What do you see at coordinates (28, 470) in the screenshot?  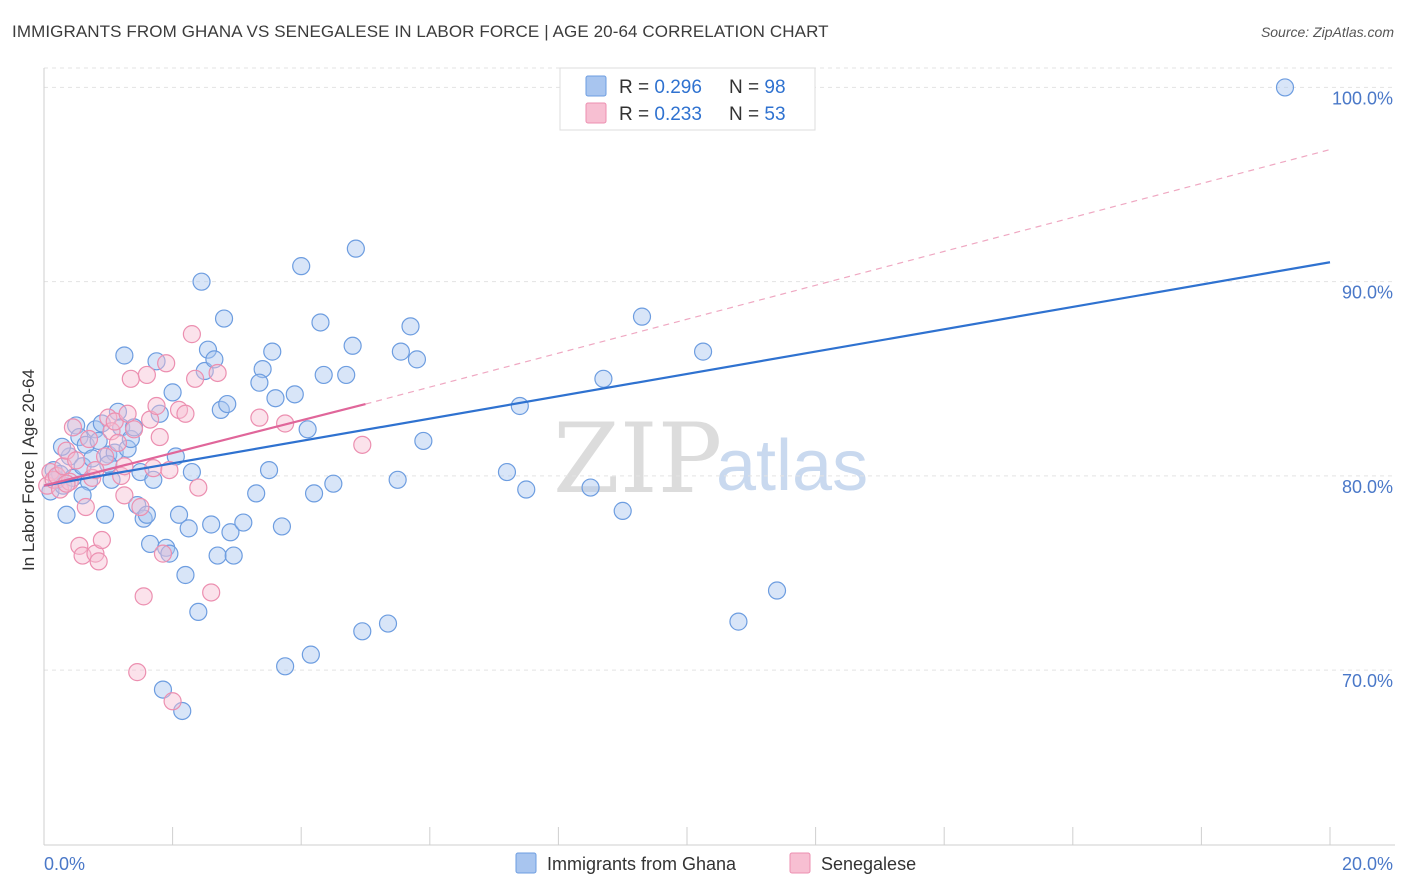 I see `y-axis-title: In Labor Force | Age 20-64` at bounding box center [28, 470].